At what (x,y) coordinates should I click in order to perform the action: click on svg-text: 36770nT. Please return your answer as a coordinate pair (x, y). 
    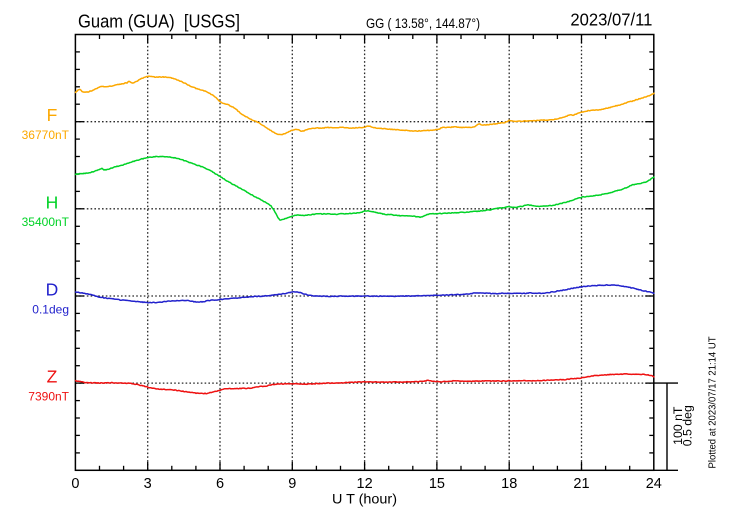
    Looking at the image, I should click on (46, 135).